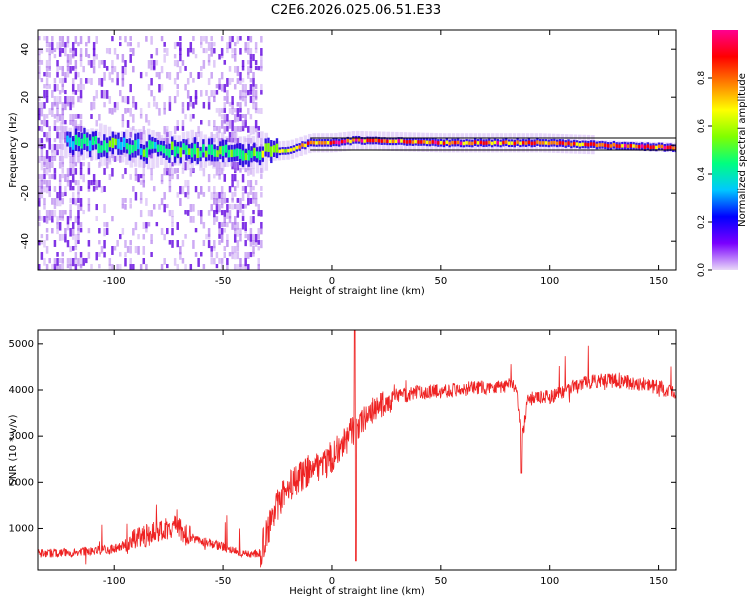 The image size is (750, 600). What do you see at coordinates (188, 151) in the screenshot?
I see `heatmap-halo` at bounding box center [188, 151].